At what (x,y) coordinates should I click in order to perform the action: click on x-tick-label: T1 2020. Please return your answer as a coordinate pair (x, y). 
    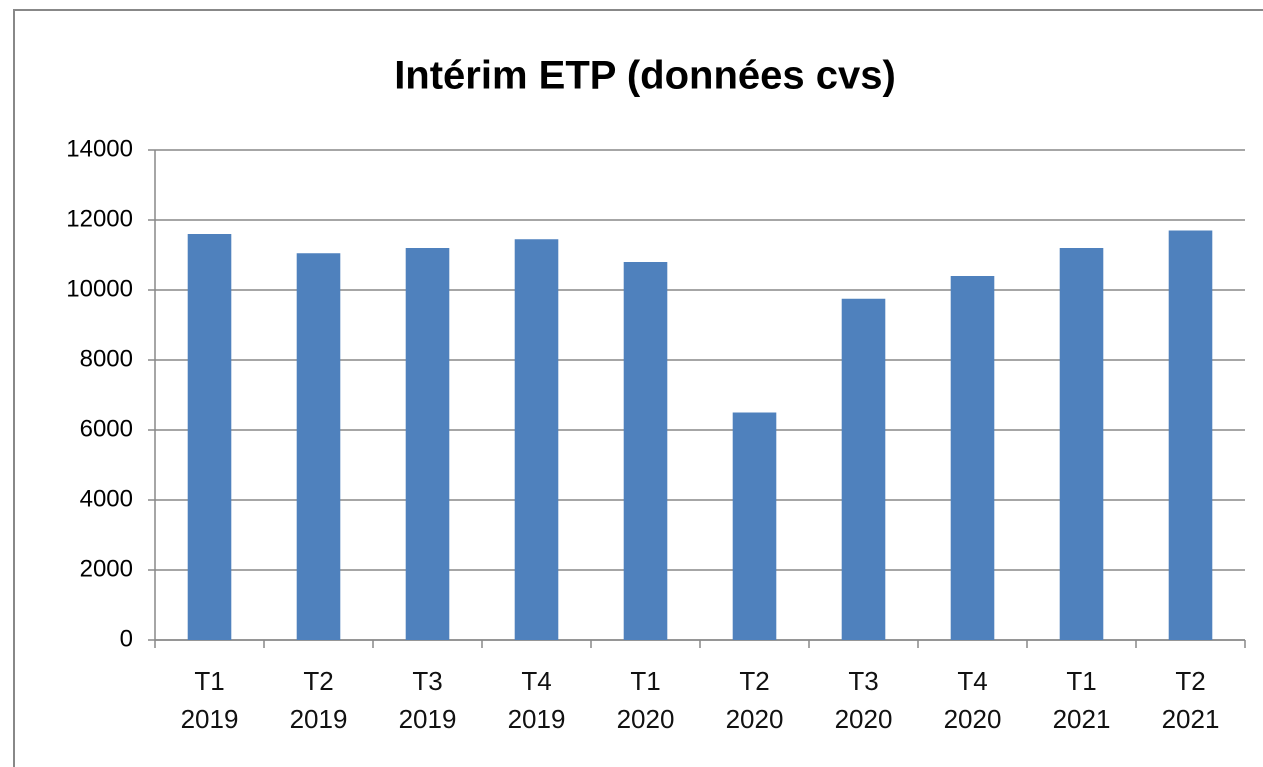
    Looking at the image, I should click on (645, 700).